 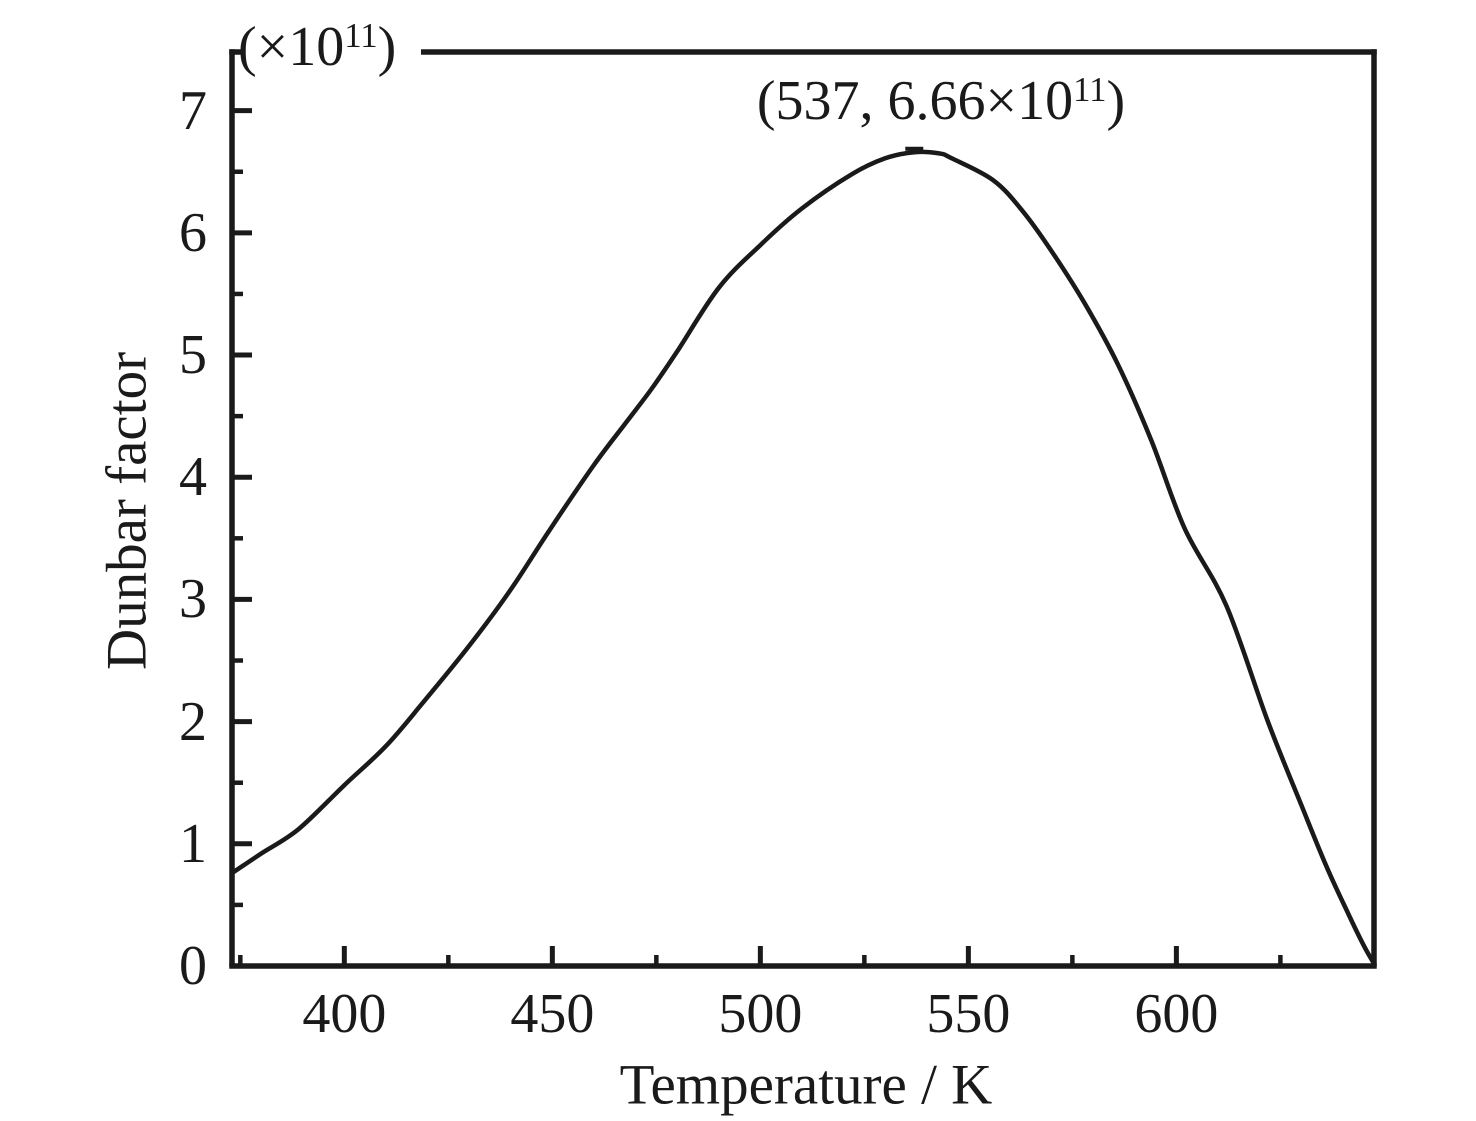 What do you see at coordinates (968, 1014) in the screenshot?
I see `x-tick-label: 550` at bounding box center [968, 1014].